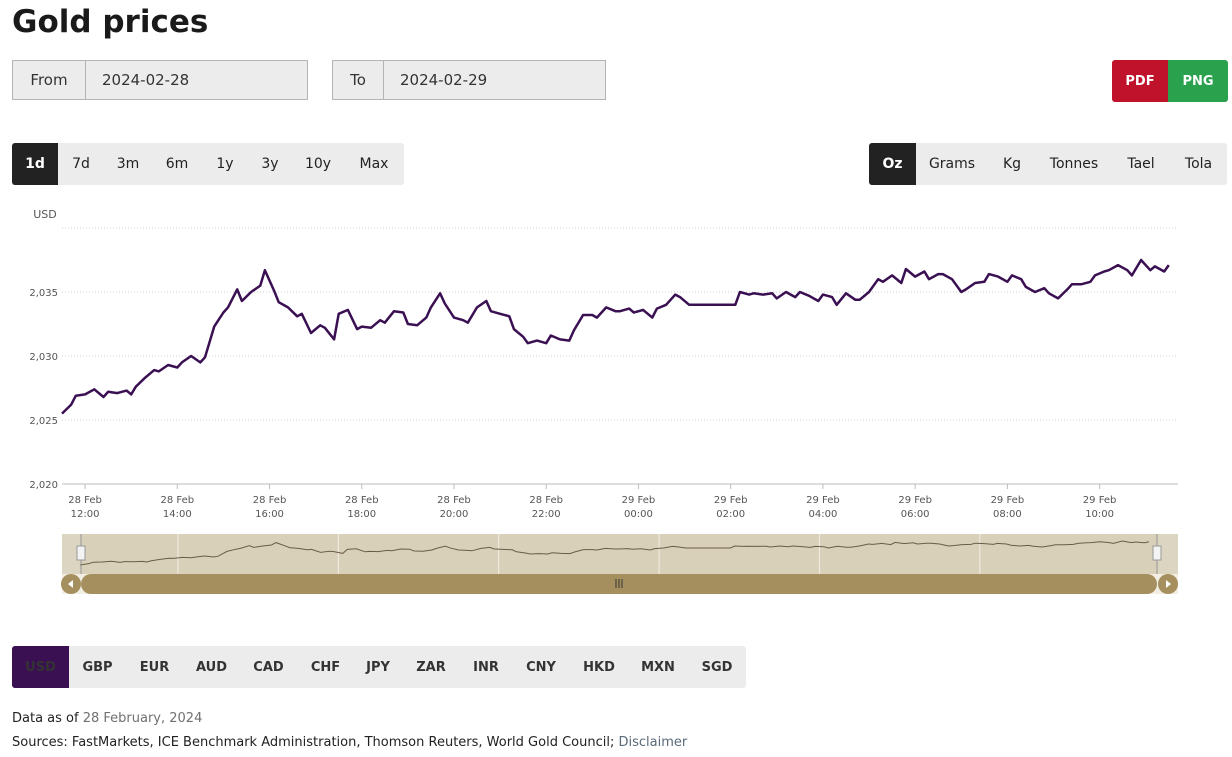 This screenshot has width=1232, height=757. Describe the element at coordinates (142, 718) in the screenshot. I see `asof-date: 28 February, 2024` at that location.